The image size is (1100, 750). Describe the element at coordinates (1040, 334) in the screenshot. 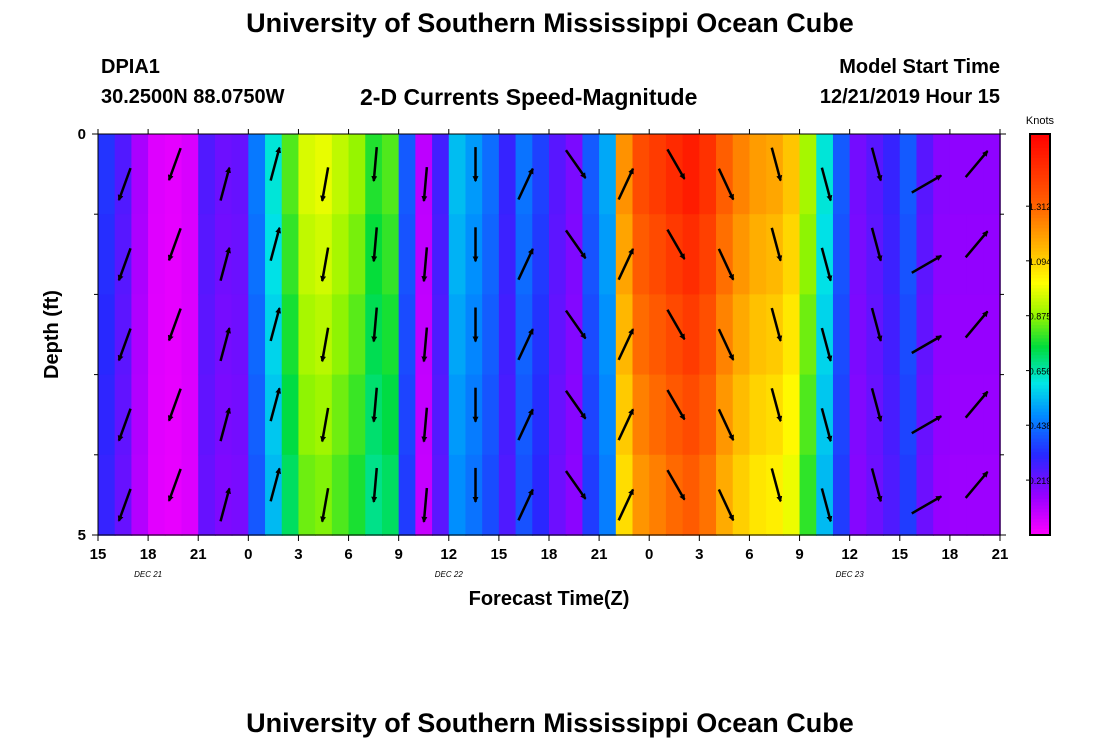

I see `colorbar-frame` at that location.